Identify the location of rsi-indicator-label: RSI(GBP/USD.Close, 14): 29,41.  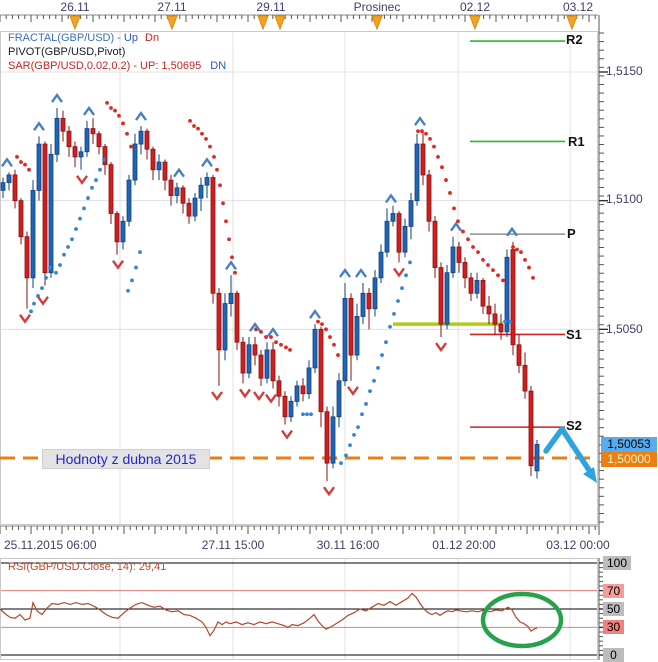
(87, 567).